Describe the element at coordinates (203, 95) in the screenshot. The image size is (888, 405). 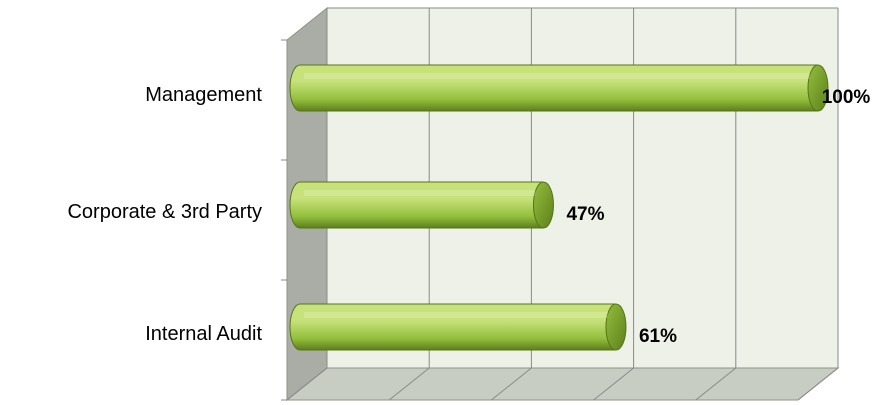
I see `category-label: Management` at that location.